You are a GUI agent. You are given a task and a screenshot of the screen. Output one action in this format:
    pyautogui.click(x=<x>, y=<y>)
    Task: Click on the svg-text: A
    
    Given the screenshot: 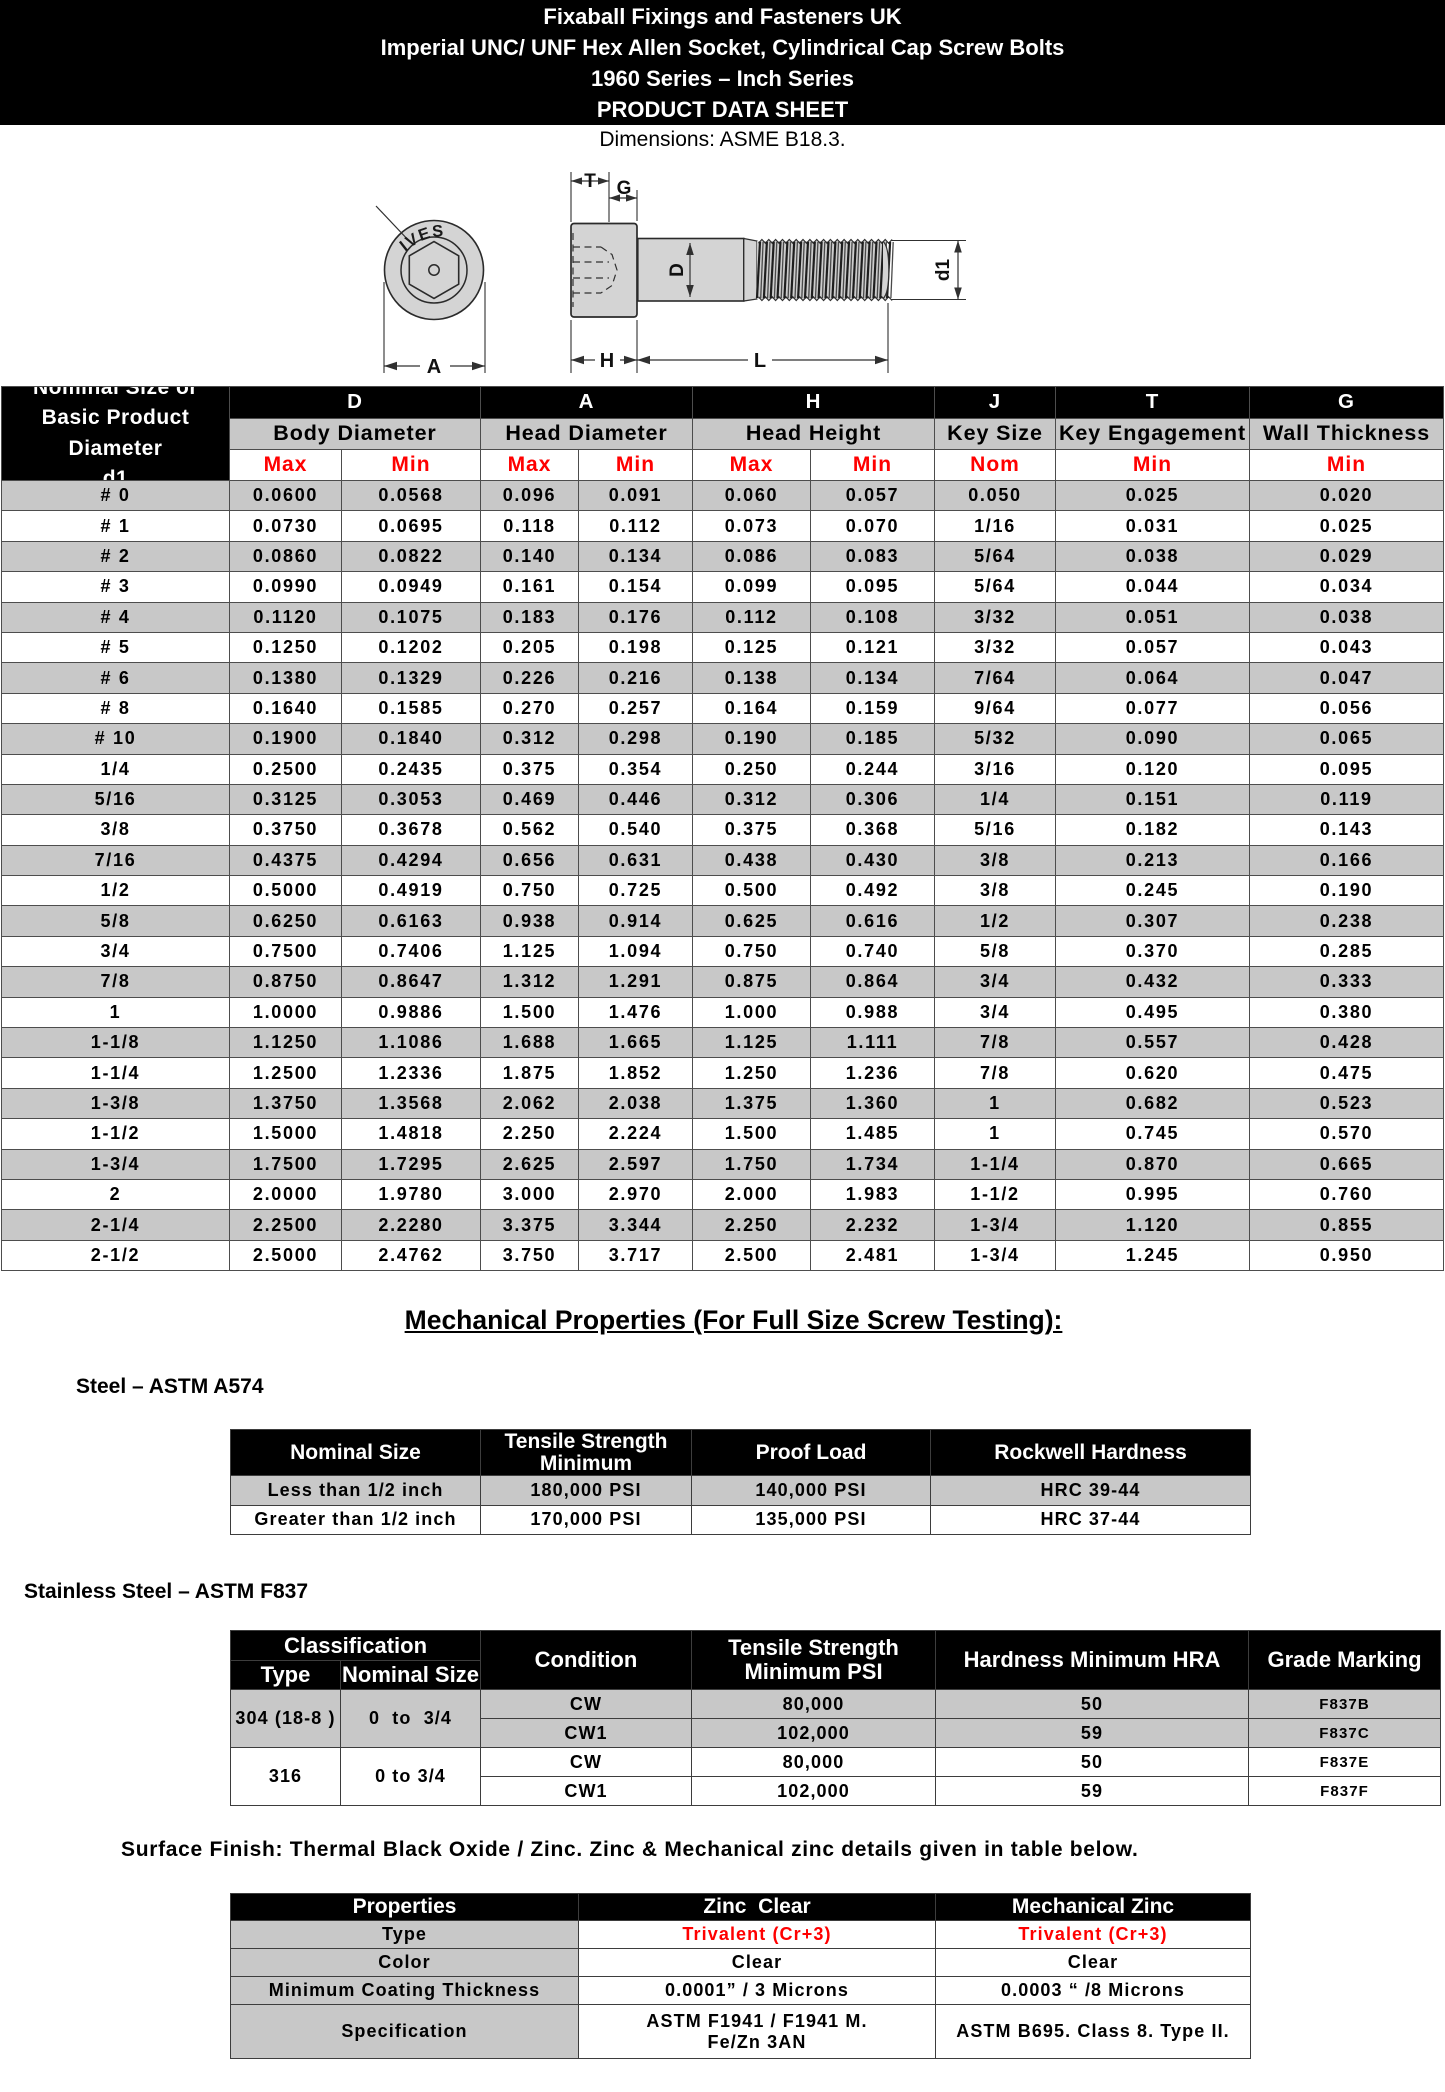 What is the action you would take?
    pyautogui.click(x=434, y=367)
    